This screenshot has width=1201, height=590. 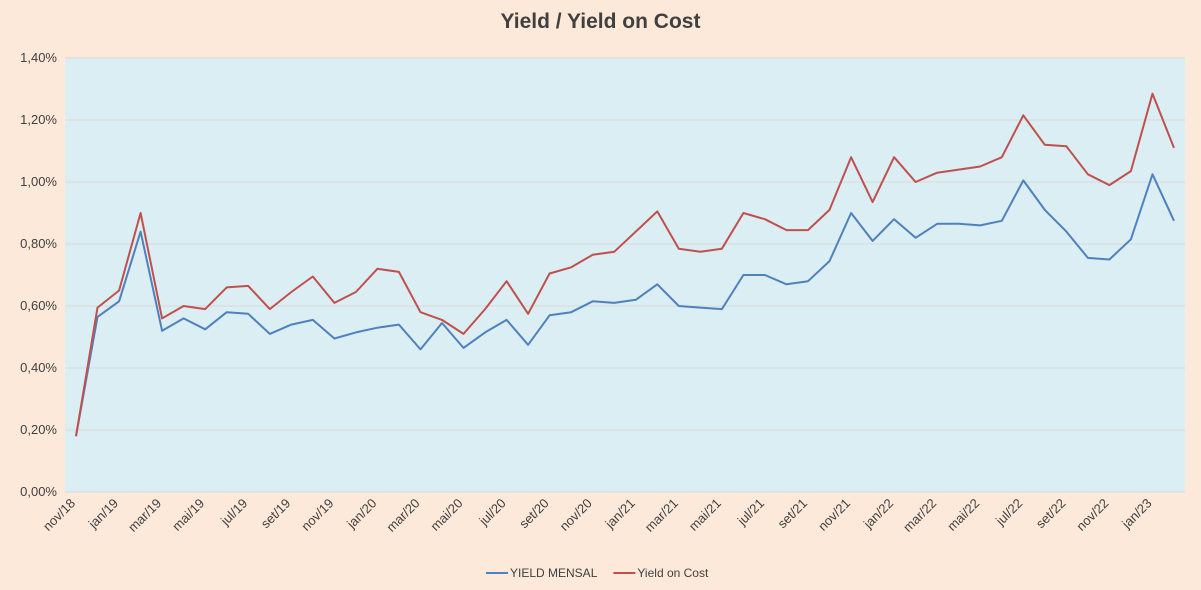 What do you see at coordinates (534, 514) in the screenshot?
I see `x-tick-label: set/20` at bounding box center [534, 514].